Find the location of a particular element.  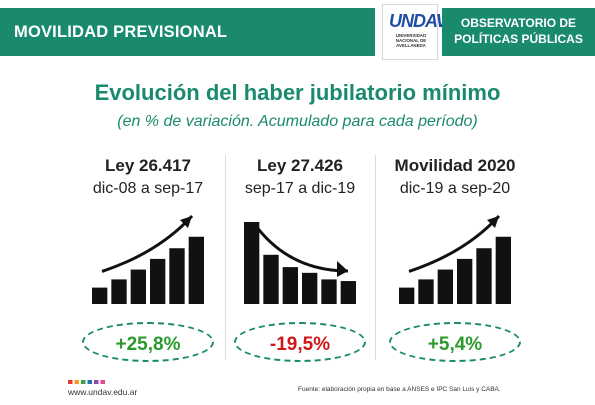

trend-arrow is located at coordinates (301, 249).